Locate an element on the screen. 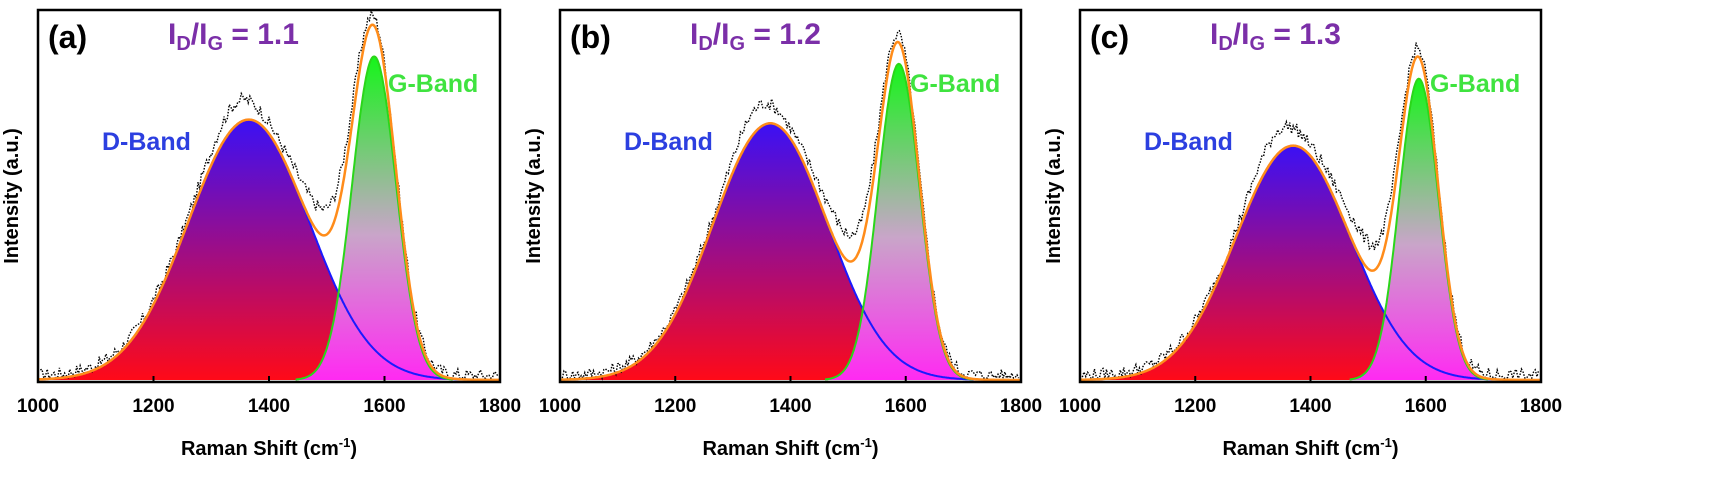  panel-label: (c) is located at coordinates (1109, 37).